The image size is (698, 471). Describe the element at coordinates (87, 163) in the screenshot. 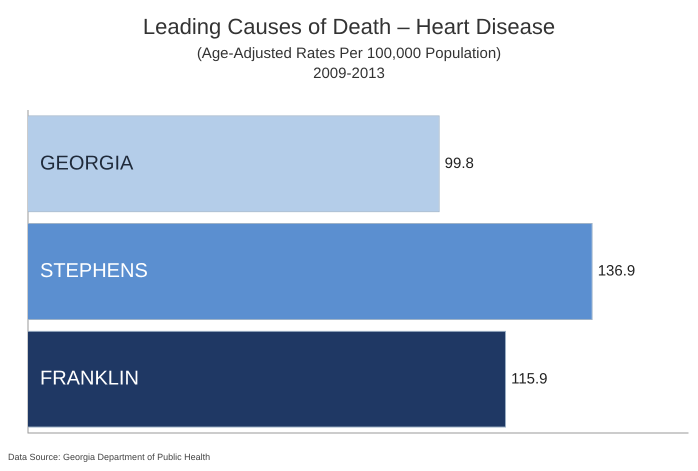

I see `y-tick-label: GEORGIA` at that location.